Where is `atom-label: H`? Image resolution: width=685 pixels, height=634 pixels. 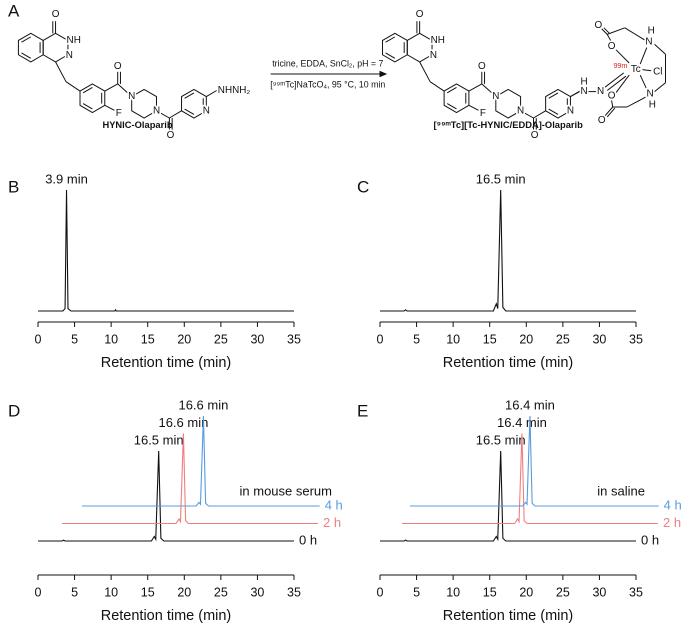 atom-label: H is located at coordinates (652, 104).